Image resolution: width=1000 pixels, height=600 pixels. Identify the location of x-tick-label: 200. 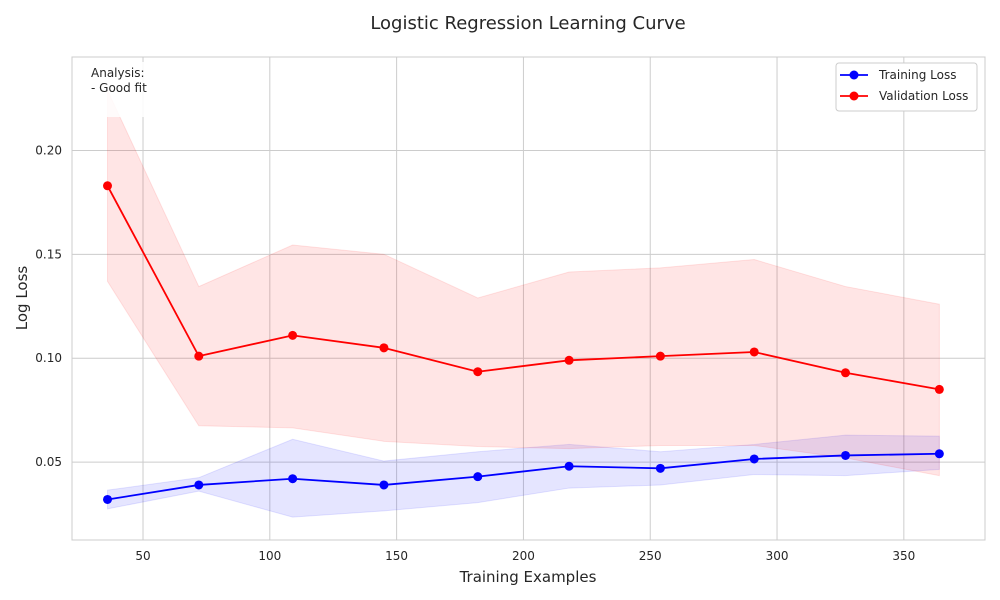
(523, 556).